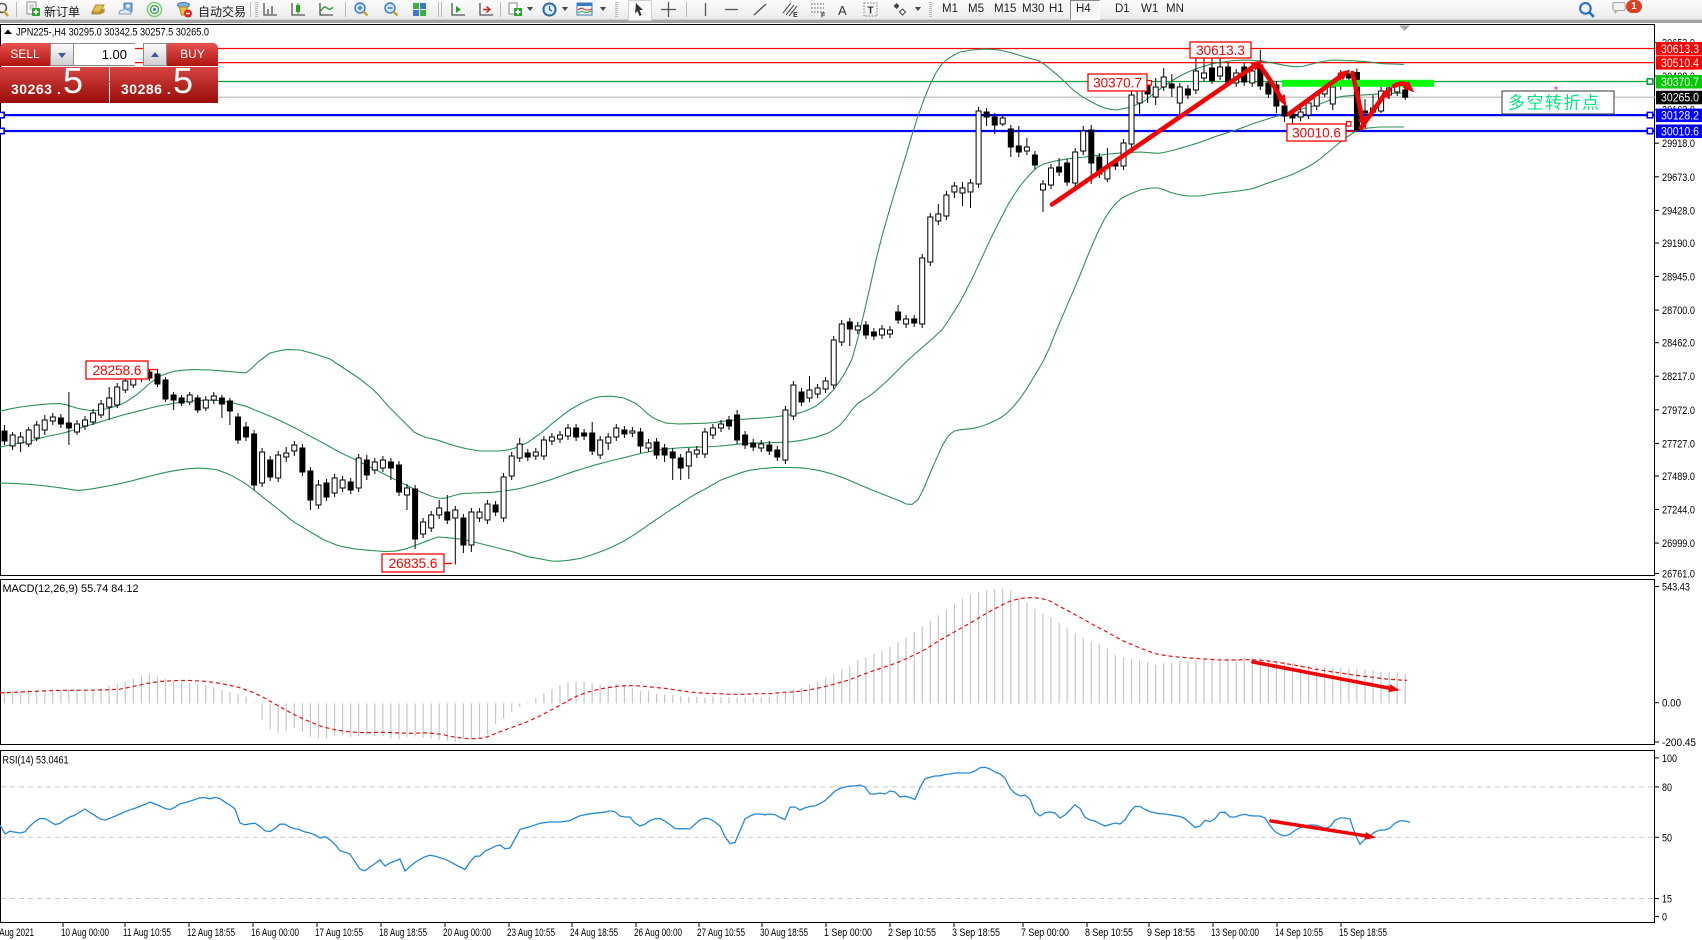 The height and width of the screenshot is (940, 1702). Describe the element at coordinates (85, 933) in the screenshot. I see `svg-text: 10 Aug 00:00` at that location.